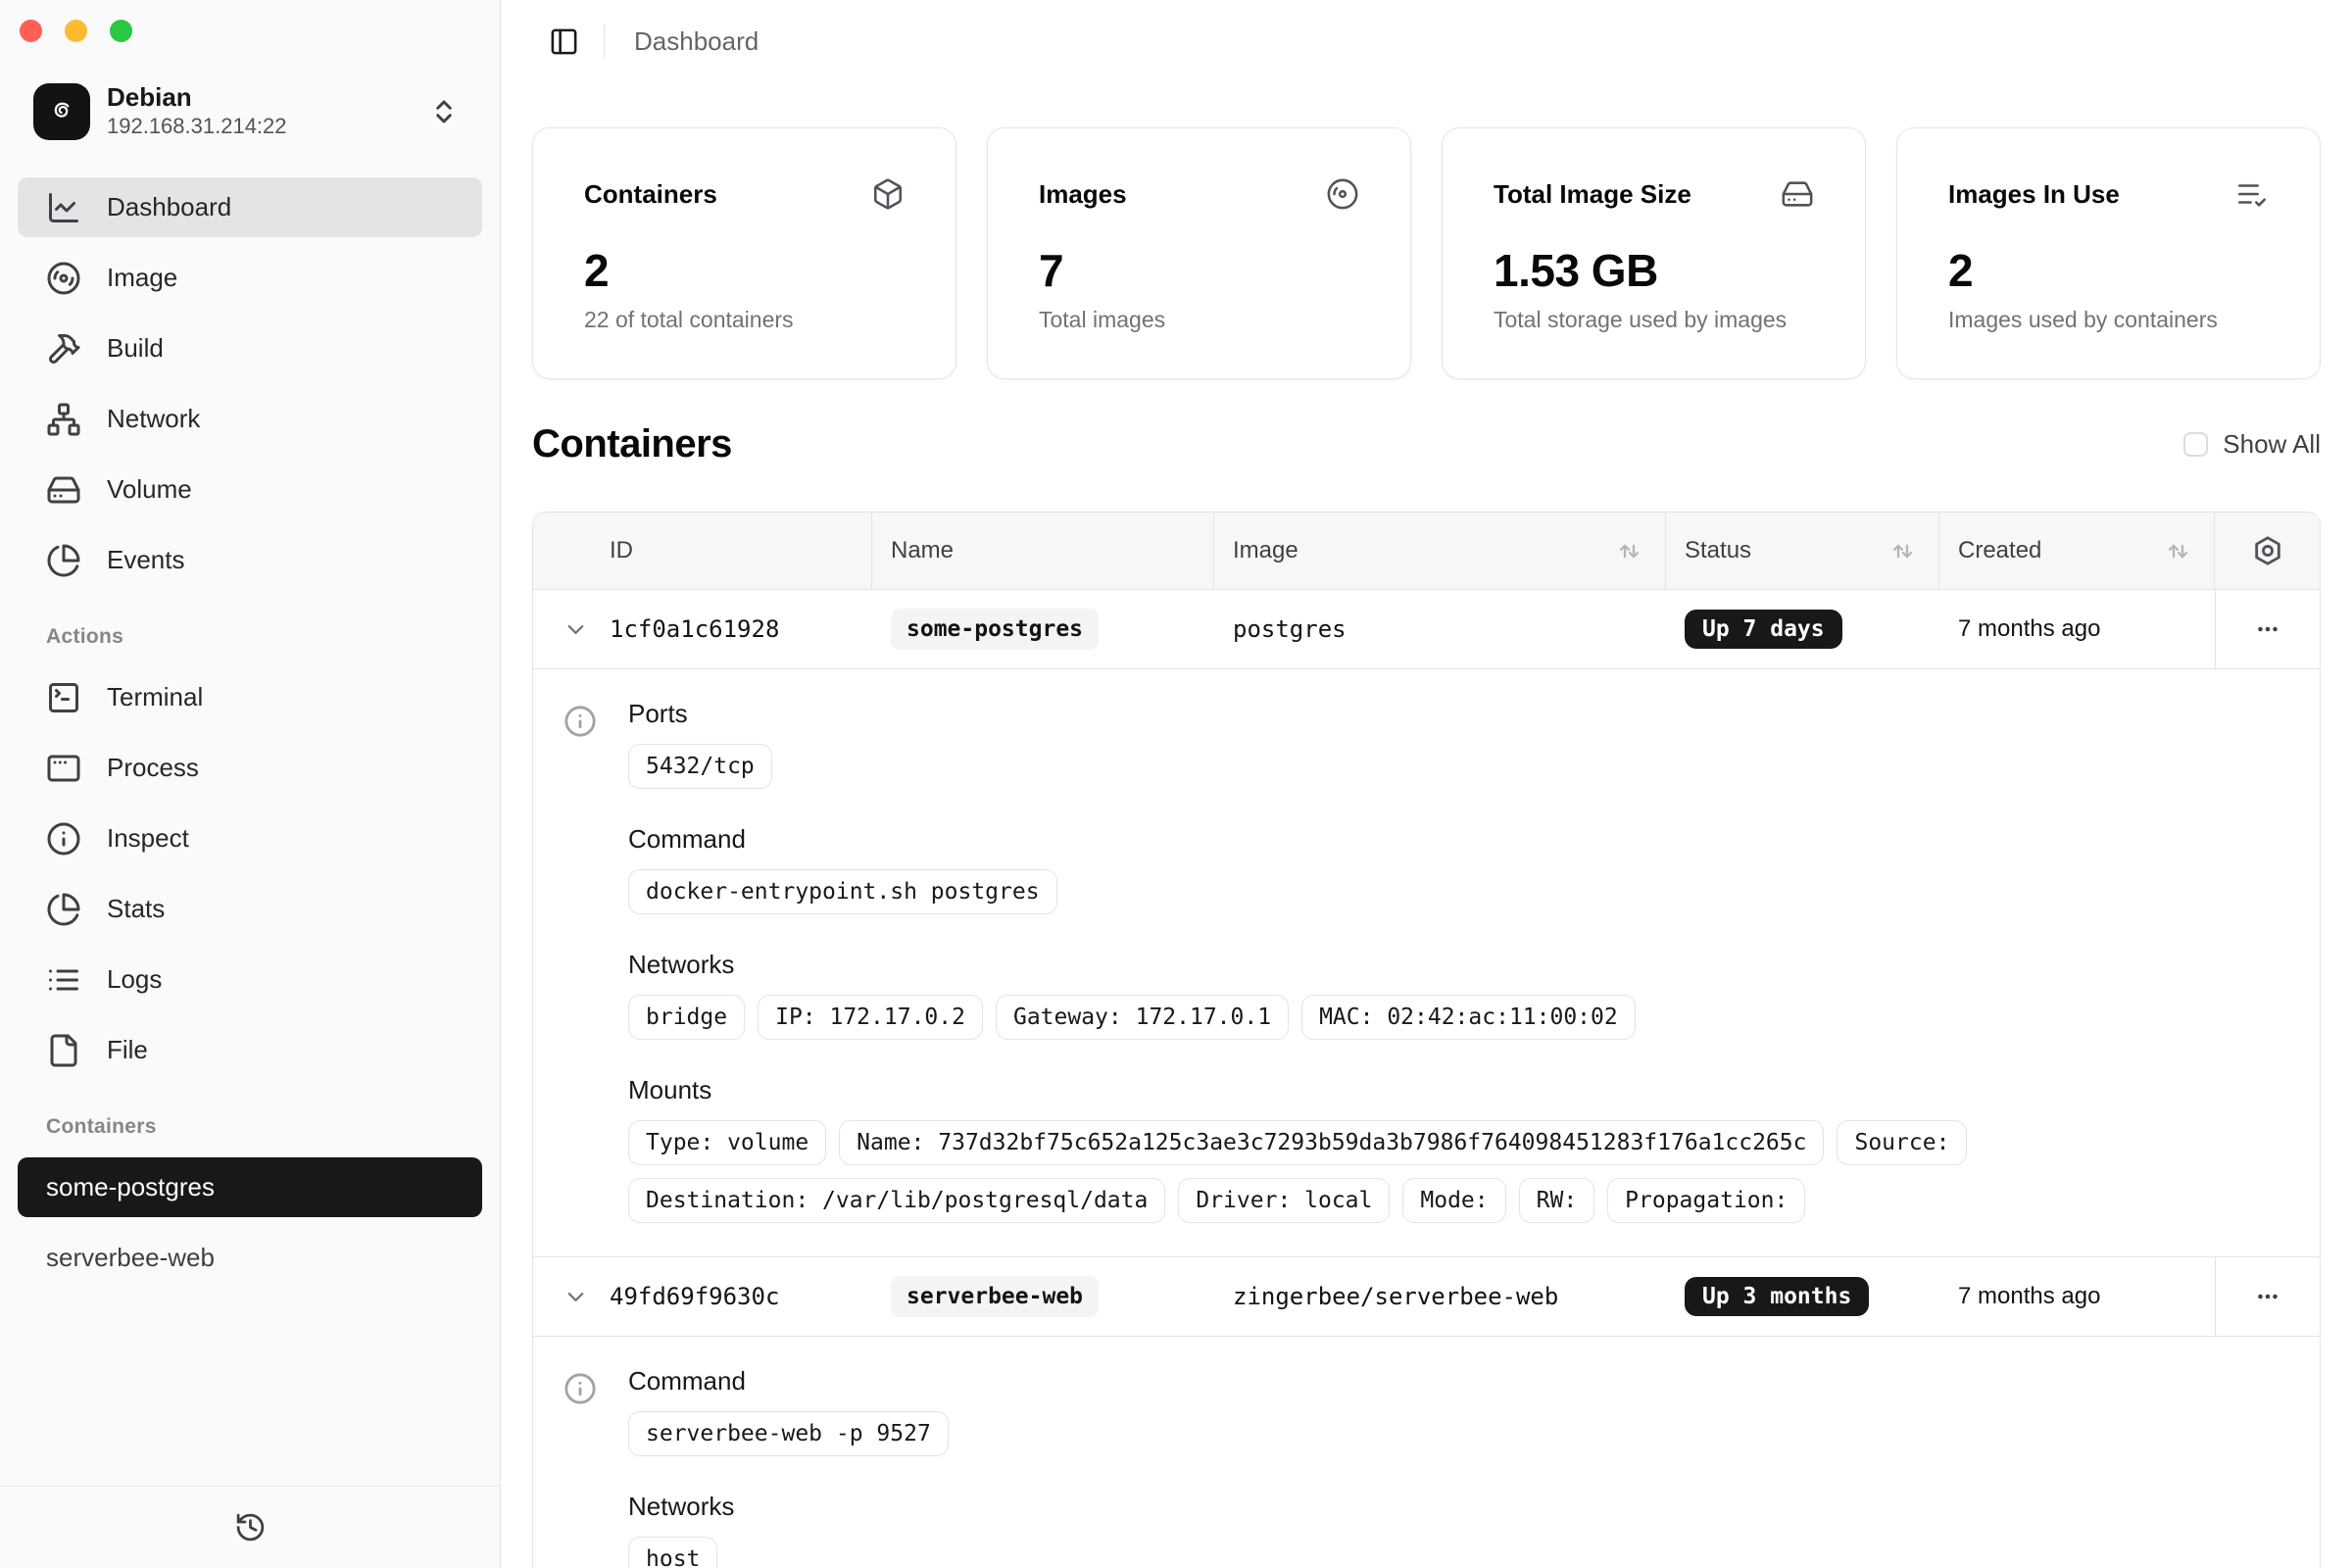 The image size is (2352, 1568). I want to click on column-header-status: Status, so click(1802, 551).